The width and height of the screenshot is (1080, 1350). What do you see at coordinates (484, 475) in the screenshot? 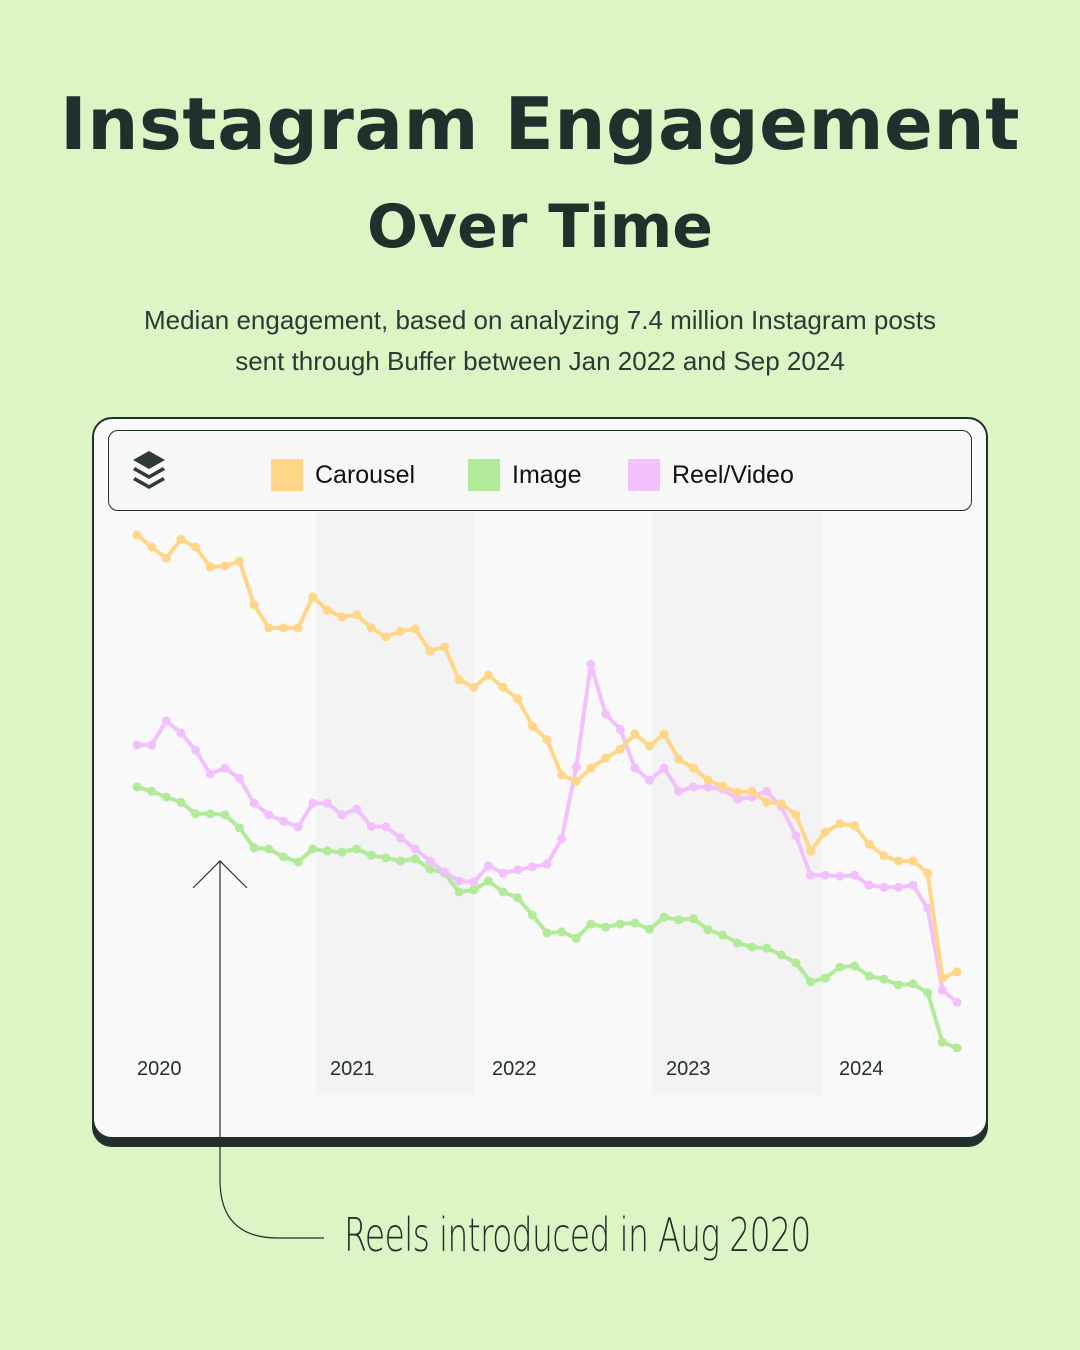
I see `image-swatch` at bounding box center [484, 475].